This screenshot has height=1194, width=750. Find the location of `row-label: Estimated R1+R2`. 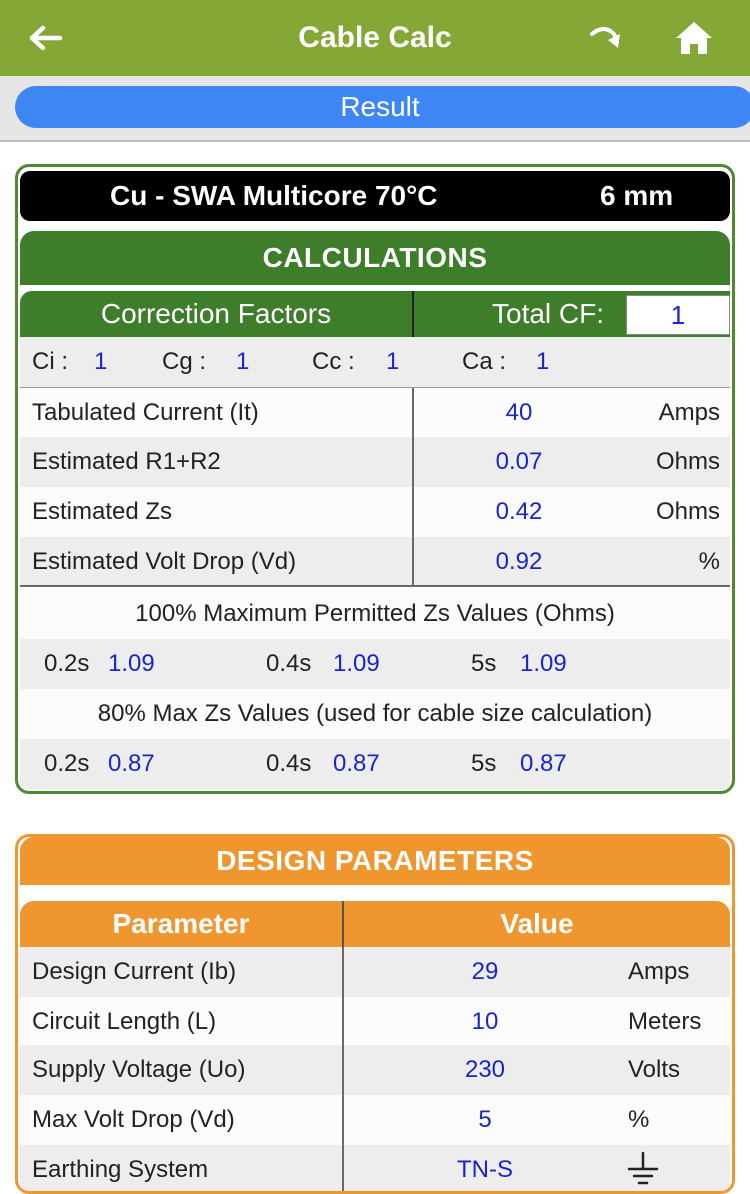

row-label: Estimated R1+R2 is located at coordinates (126, 461).